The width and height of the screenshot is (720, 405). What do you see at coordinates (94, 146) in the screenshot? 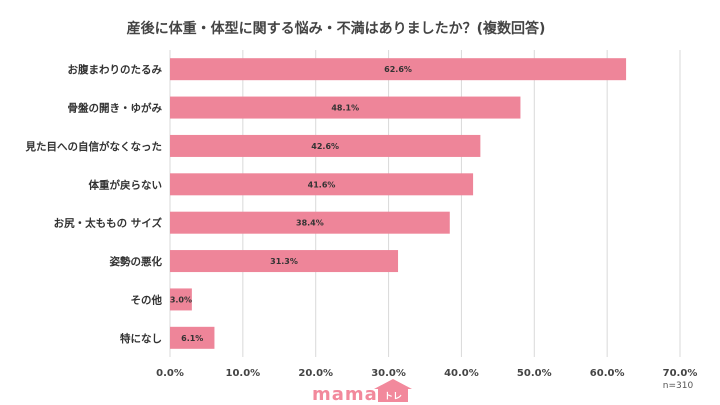
I see `category-label: 見た目への自信がなくなった` at bounding box center [94, 146].